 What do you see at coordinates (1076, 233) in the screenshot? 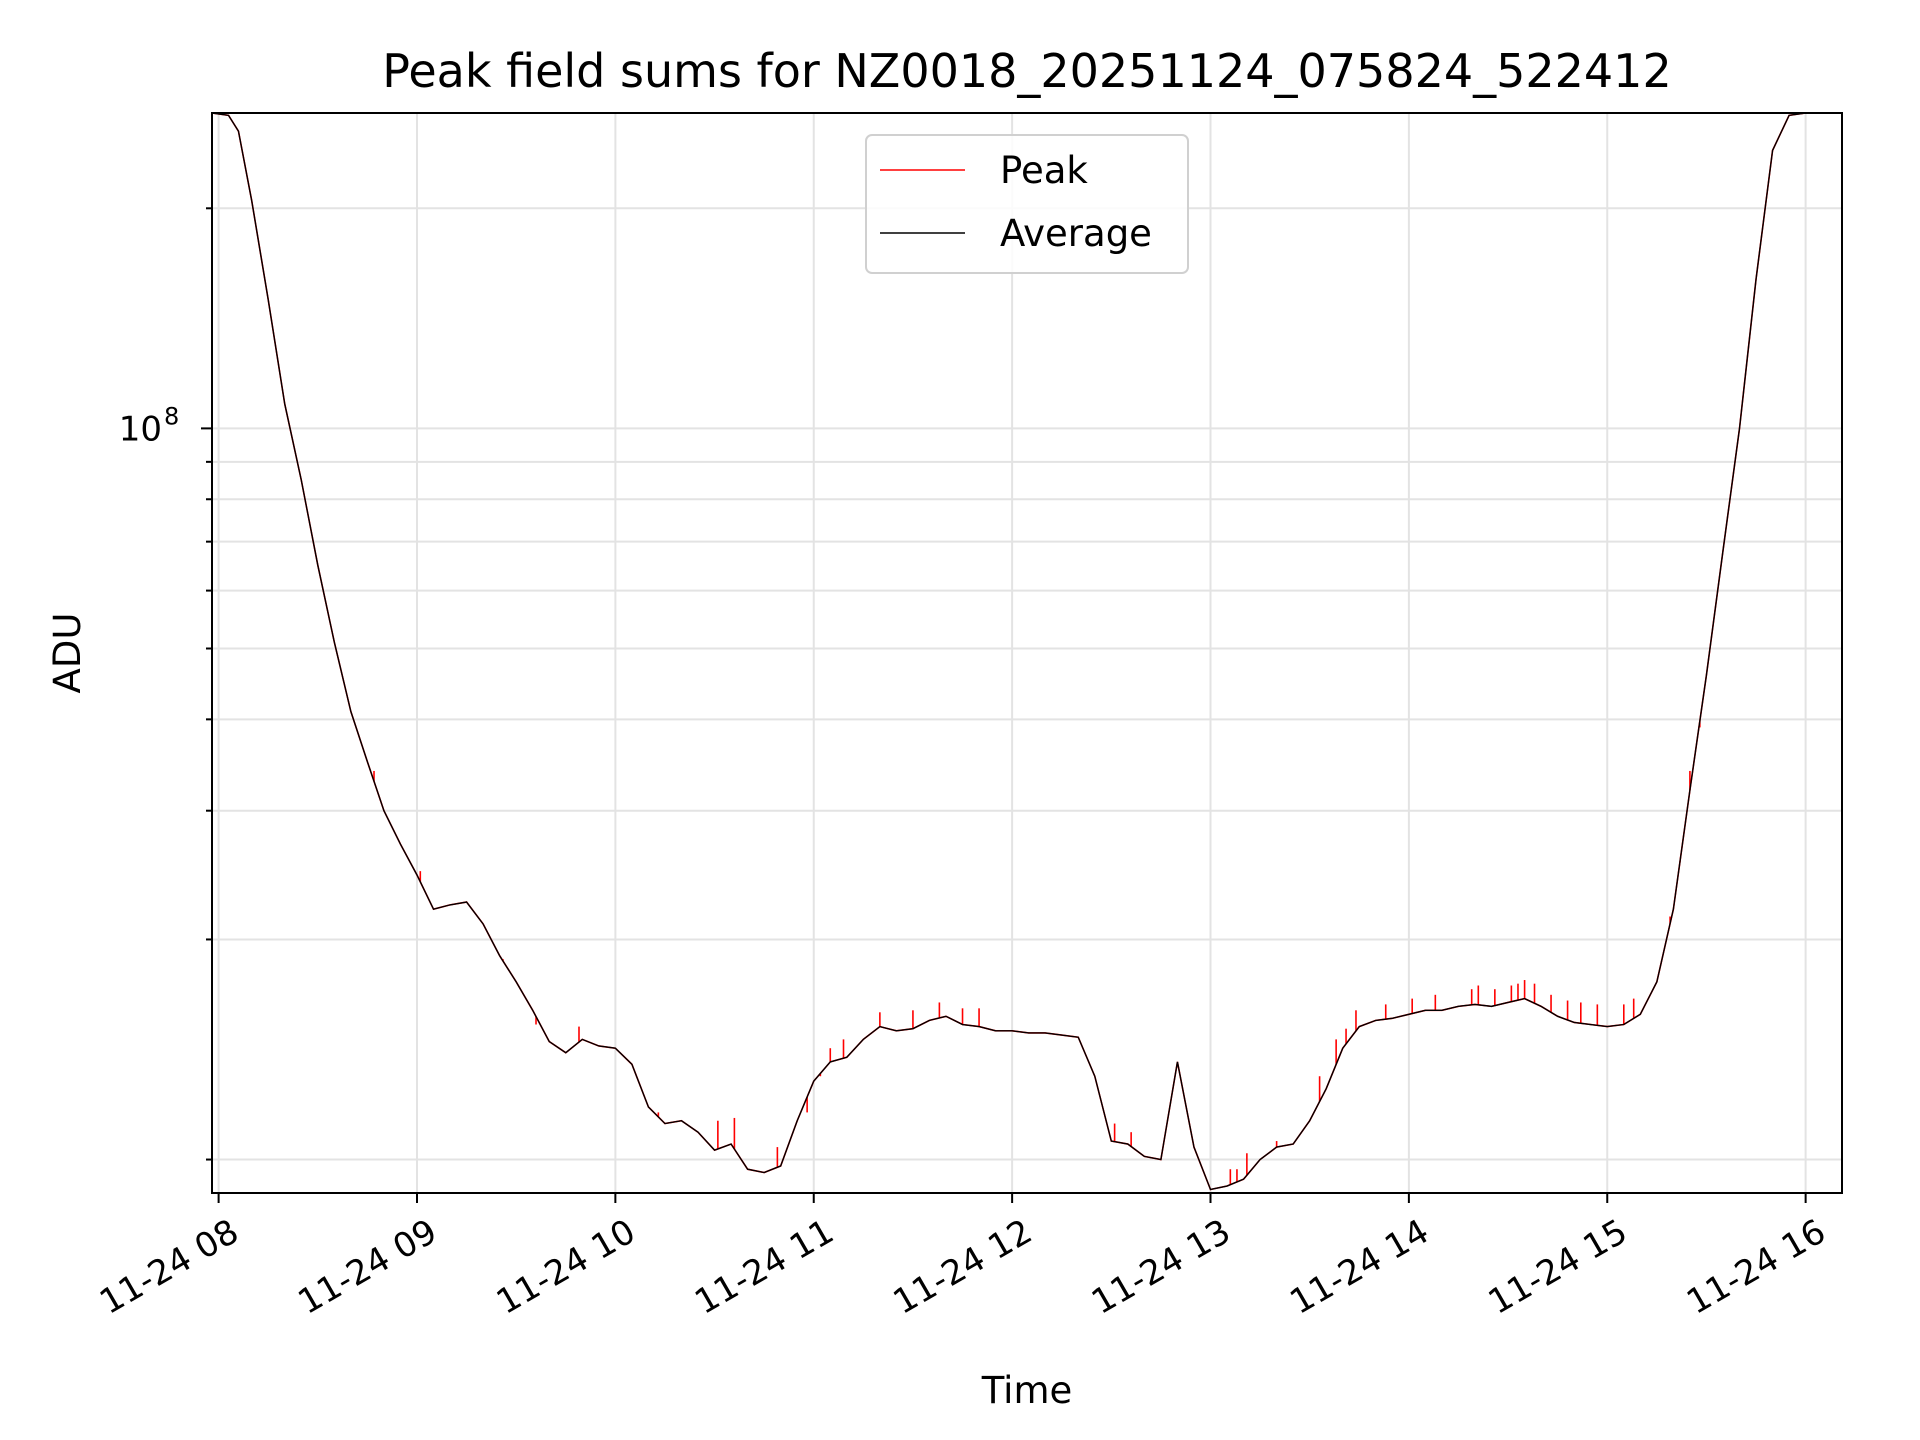
I see `legend-average-label: Average` at bounding box center [1076, 233].